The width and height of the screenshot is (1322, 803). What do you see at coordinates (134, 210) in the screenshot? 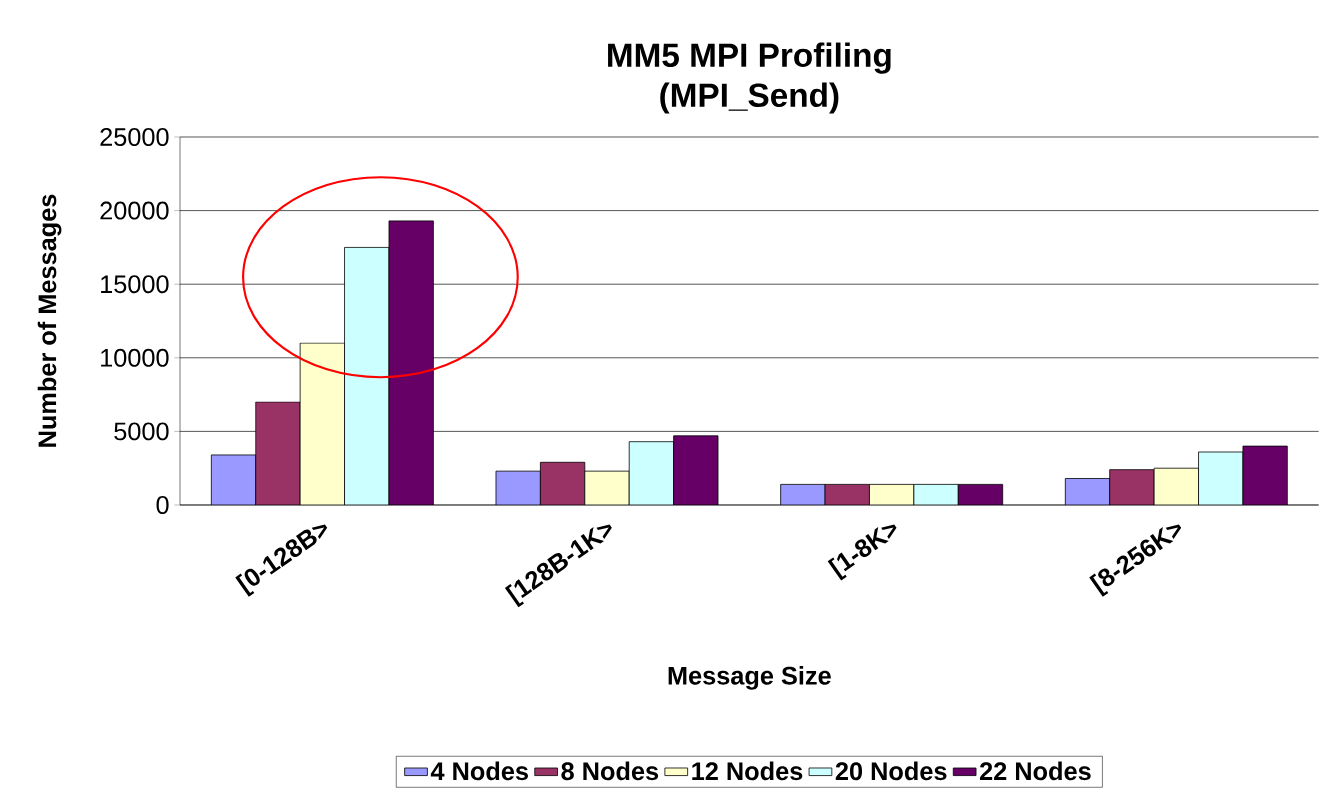
I see `y-tick-label: 20000` at bounding box center [134, 210].